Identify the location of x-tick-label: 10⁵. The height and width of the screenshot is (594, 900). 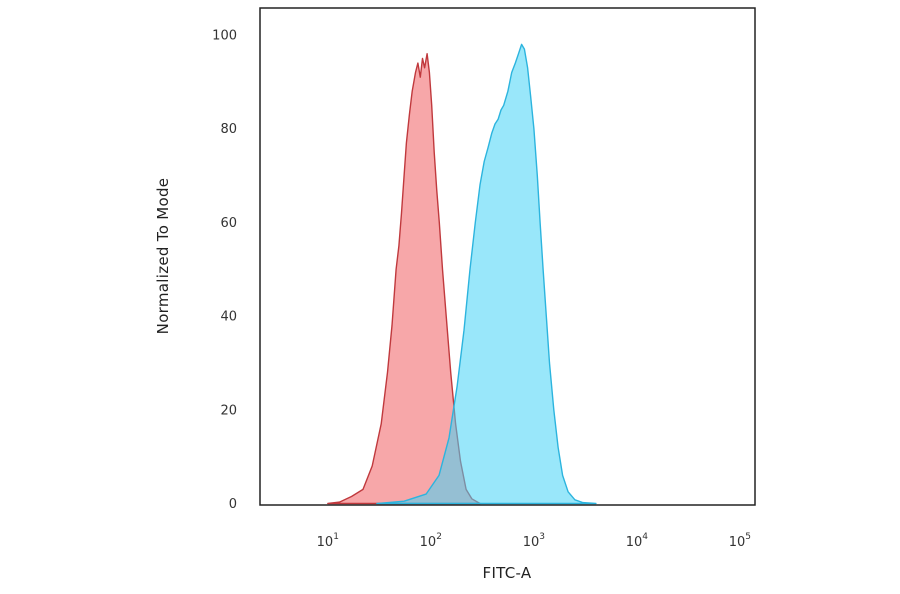
(740, 541).